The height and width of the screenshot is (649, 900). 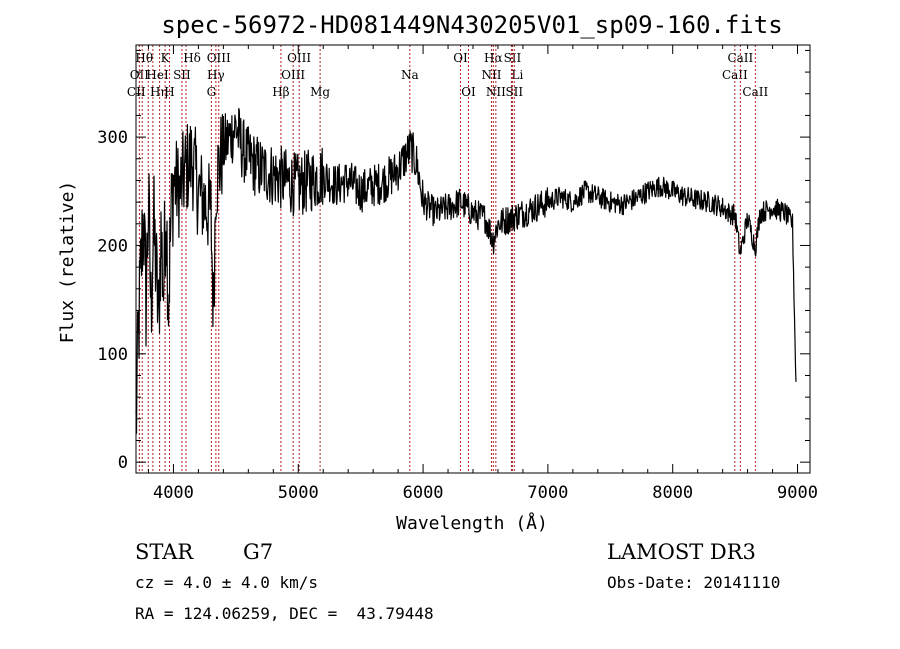 I want to click on line-marker-label: OII, so click(x=140, y=75).